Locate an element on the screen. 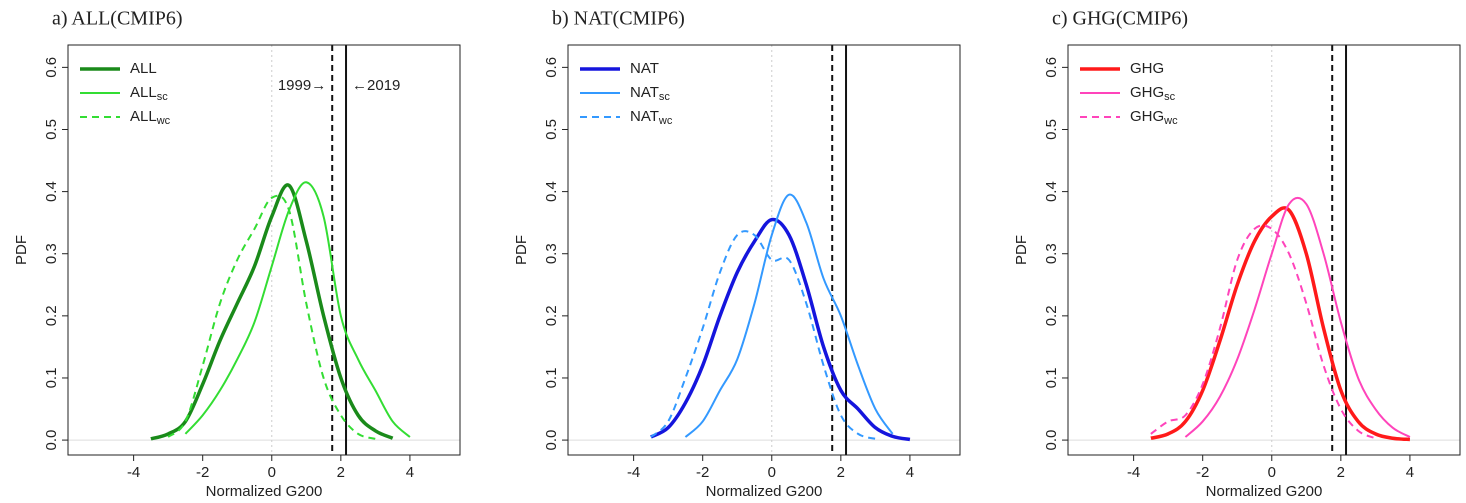 The height and width of the screenshot is (503, 1466). panel-title: a) ALL(CMIP6) is located at coordinates (117, 19).